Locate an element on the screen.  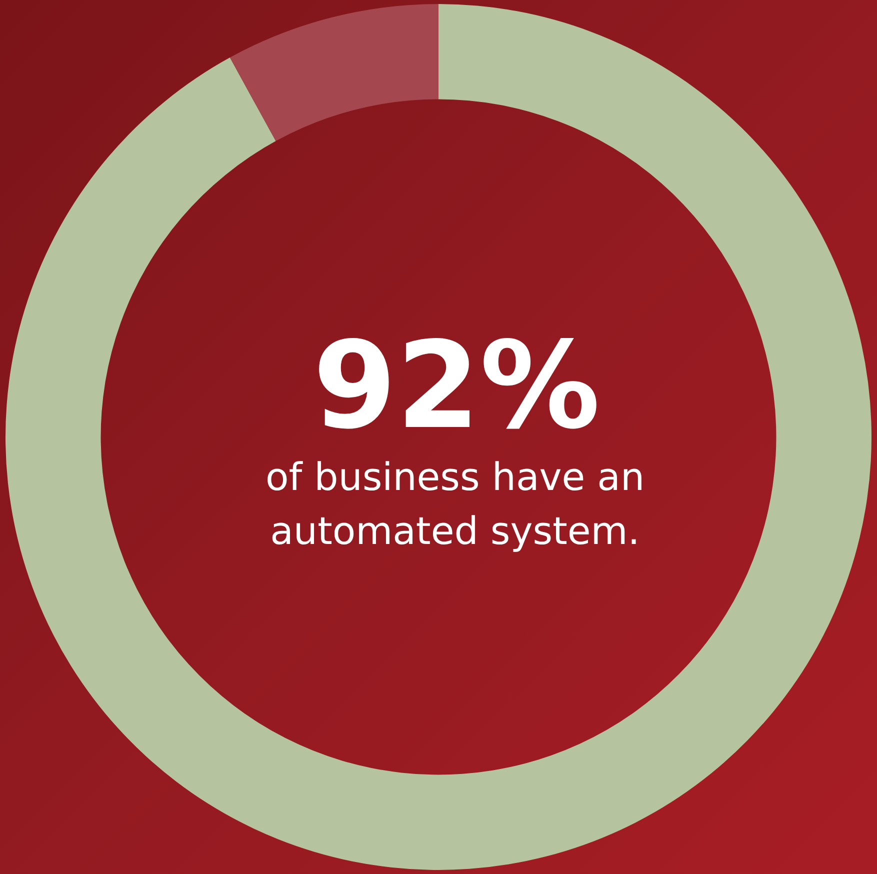
text: of business have an automated system. is located at coordinates (455, 504).